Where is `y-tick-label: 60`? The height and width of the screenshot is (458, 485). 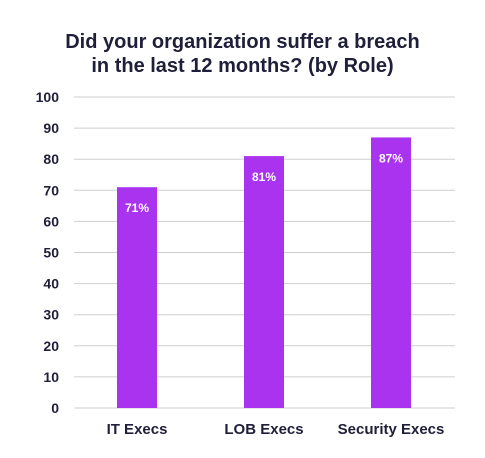
y-tick-label: 60 is located at coordinates (51, 221).